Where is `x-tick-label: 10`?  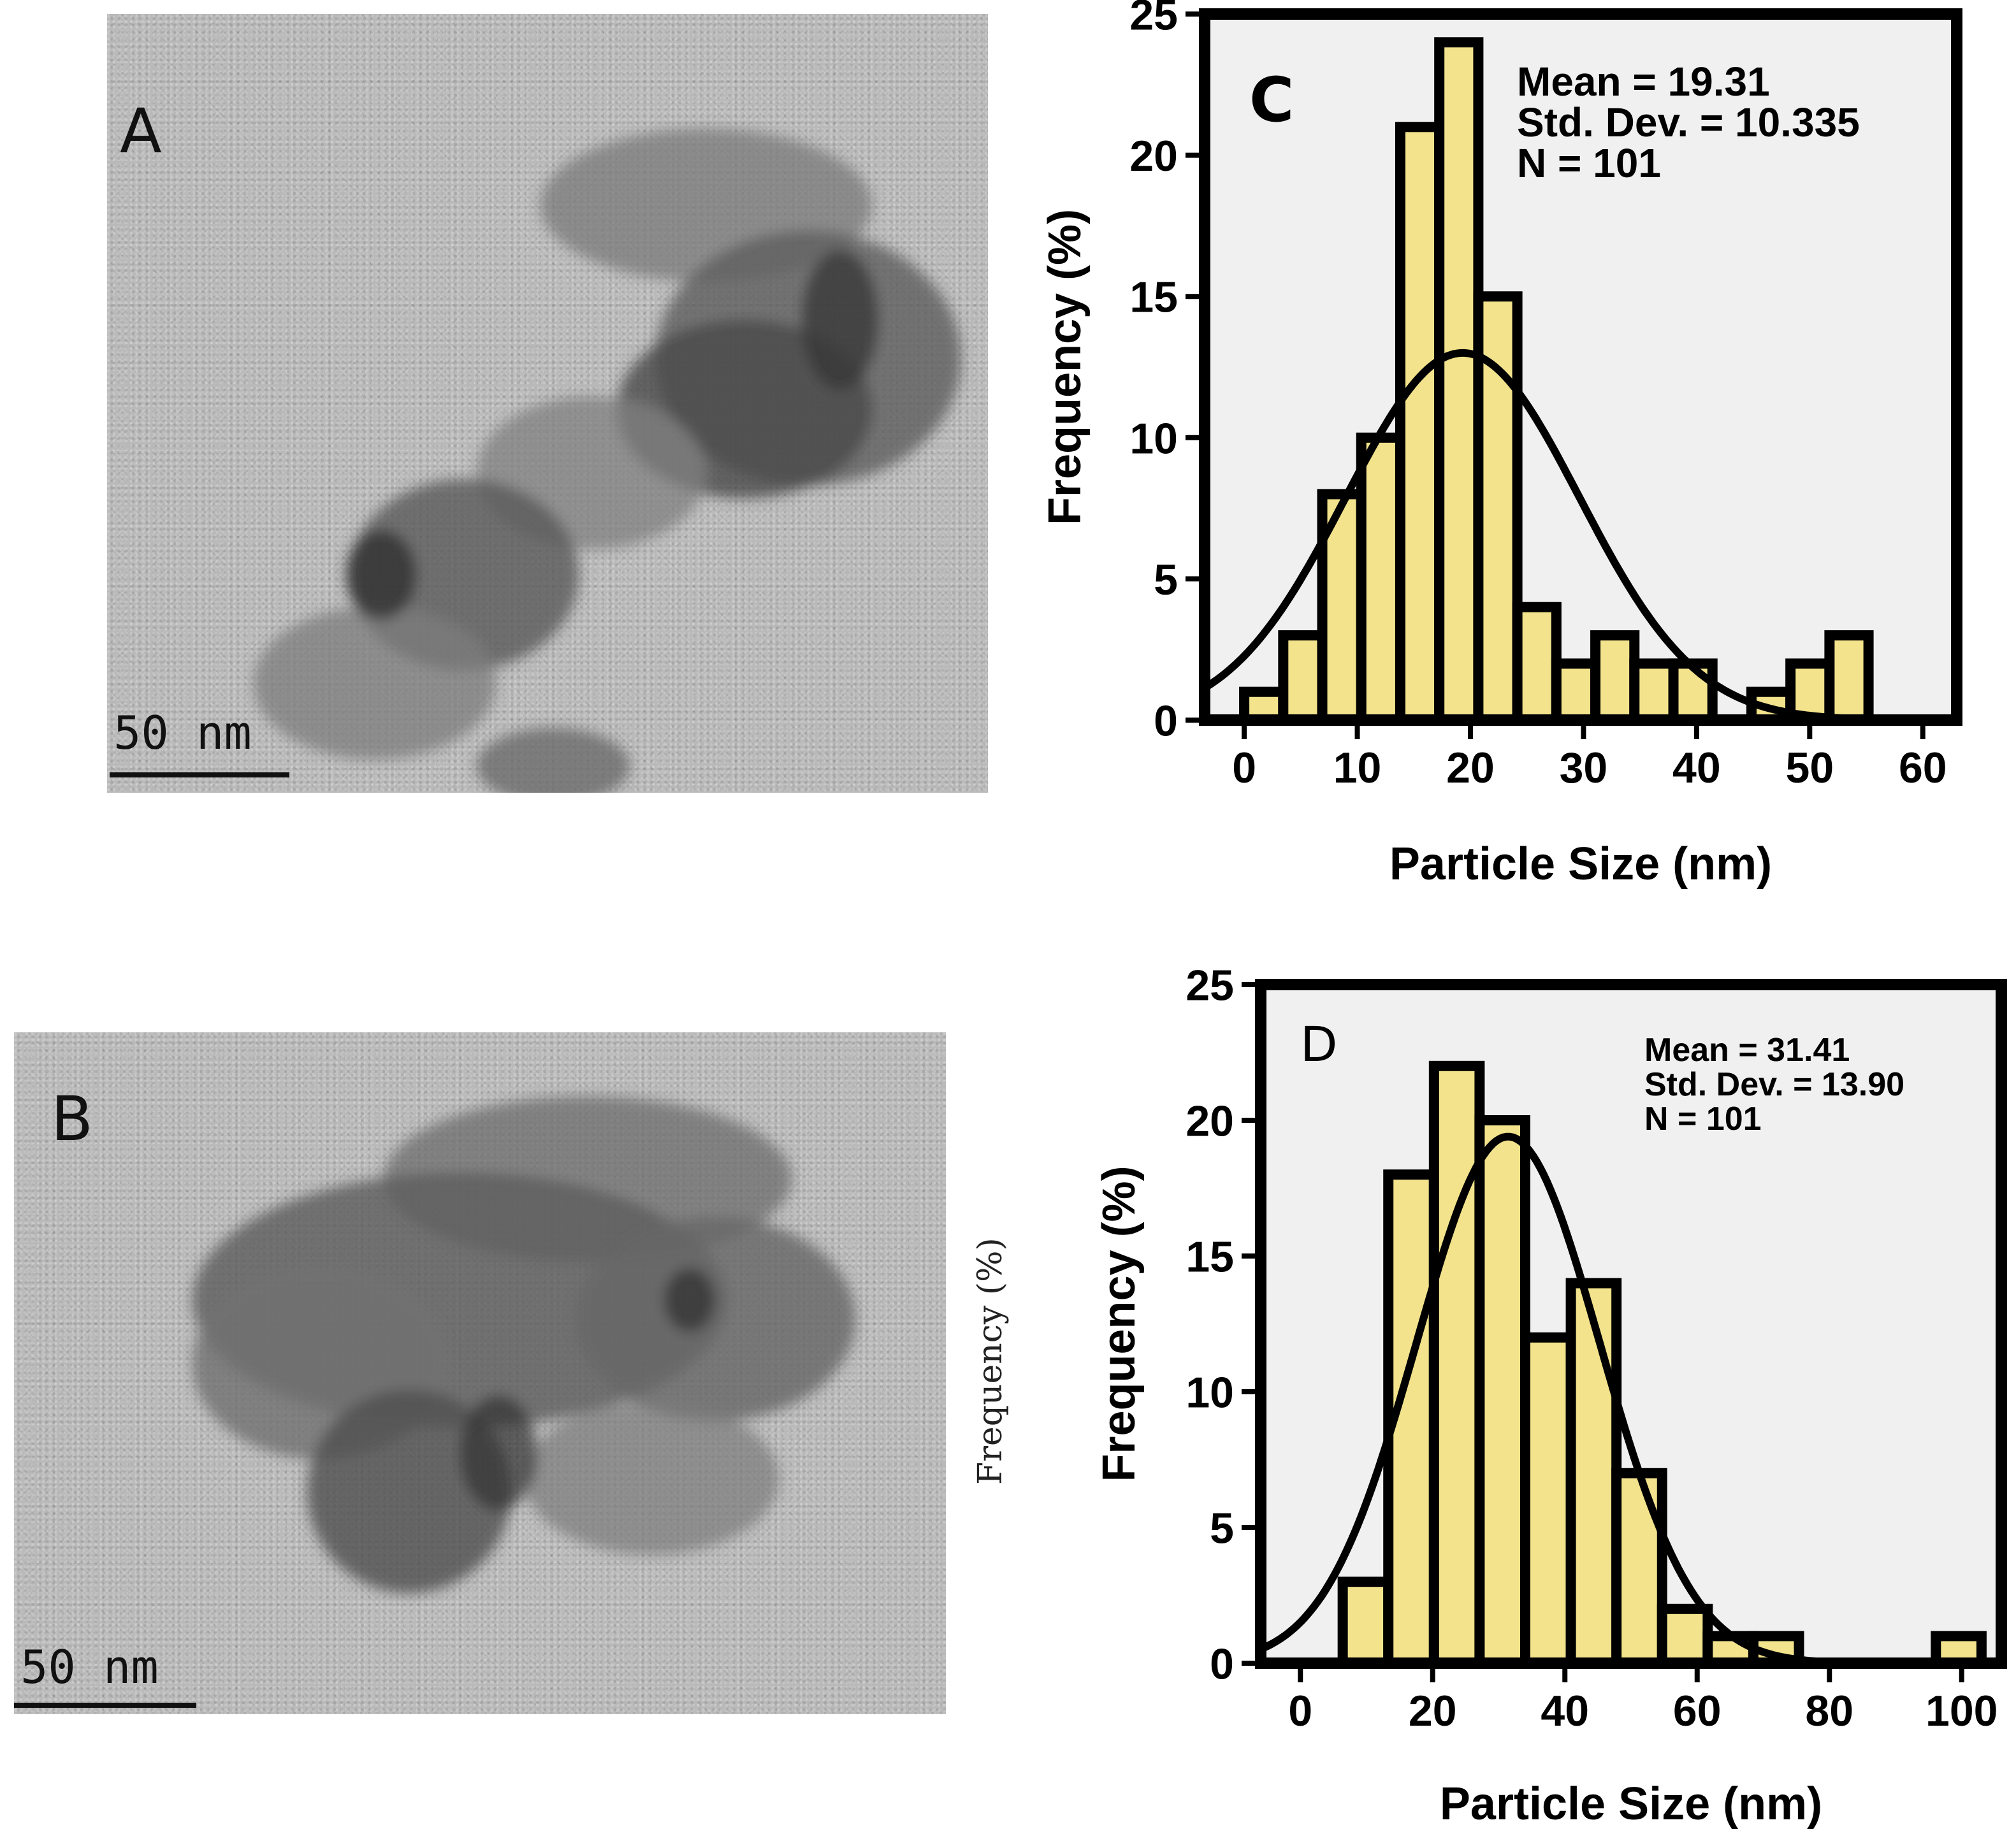
x-tick-label: 10 is located at coordinates (1357, 768).